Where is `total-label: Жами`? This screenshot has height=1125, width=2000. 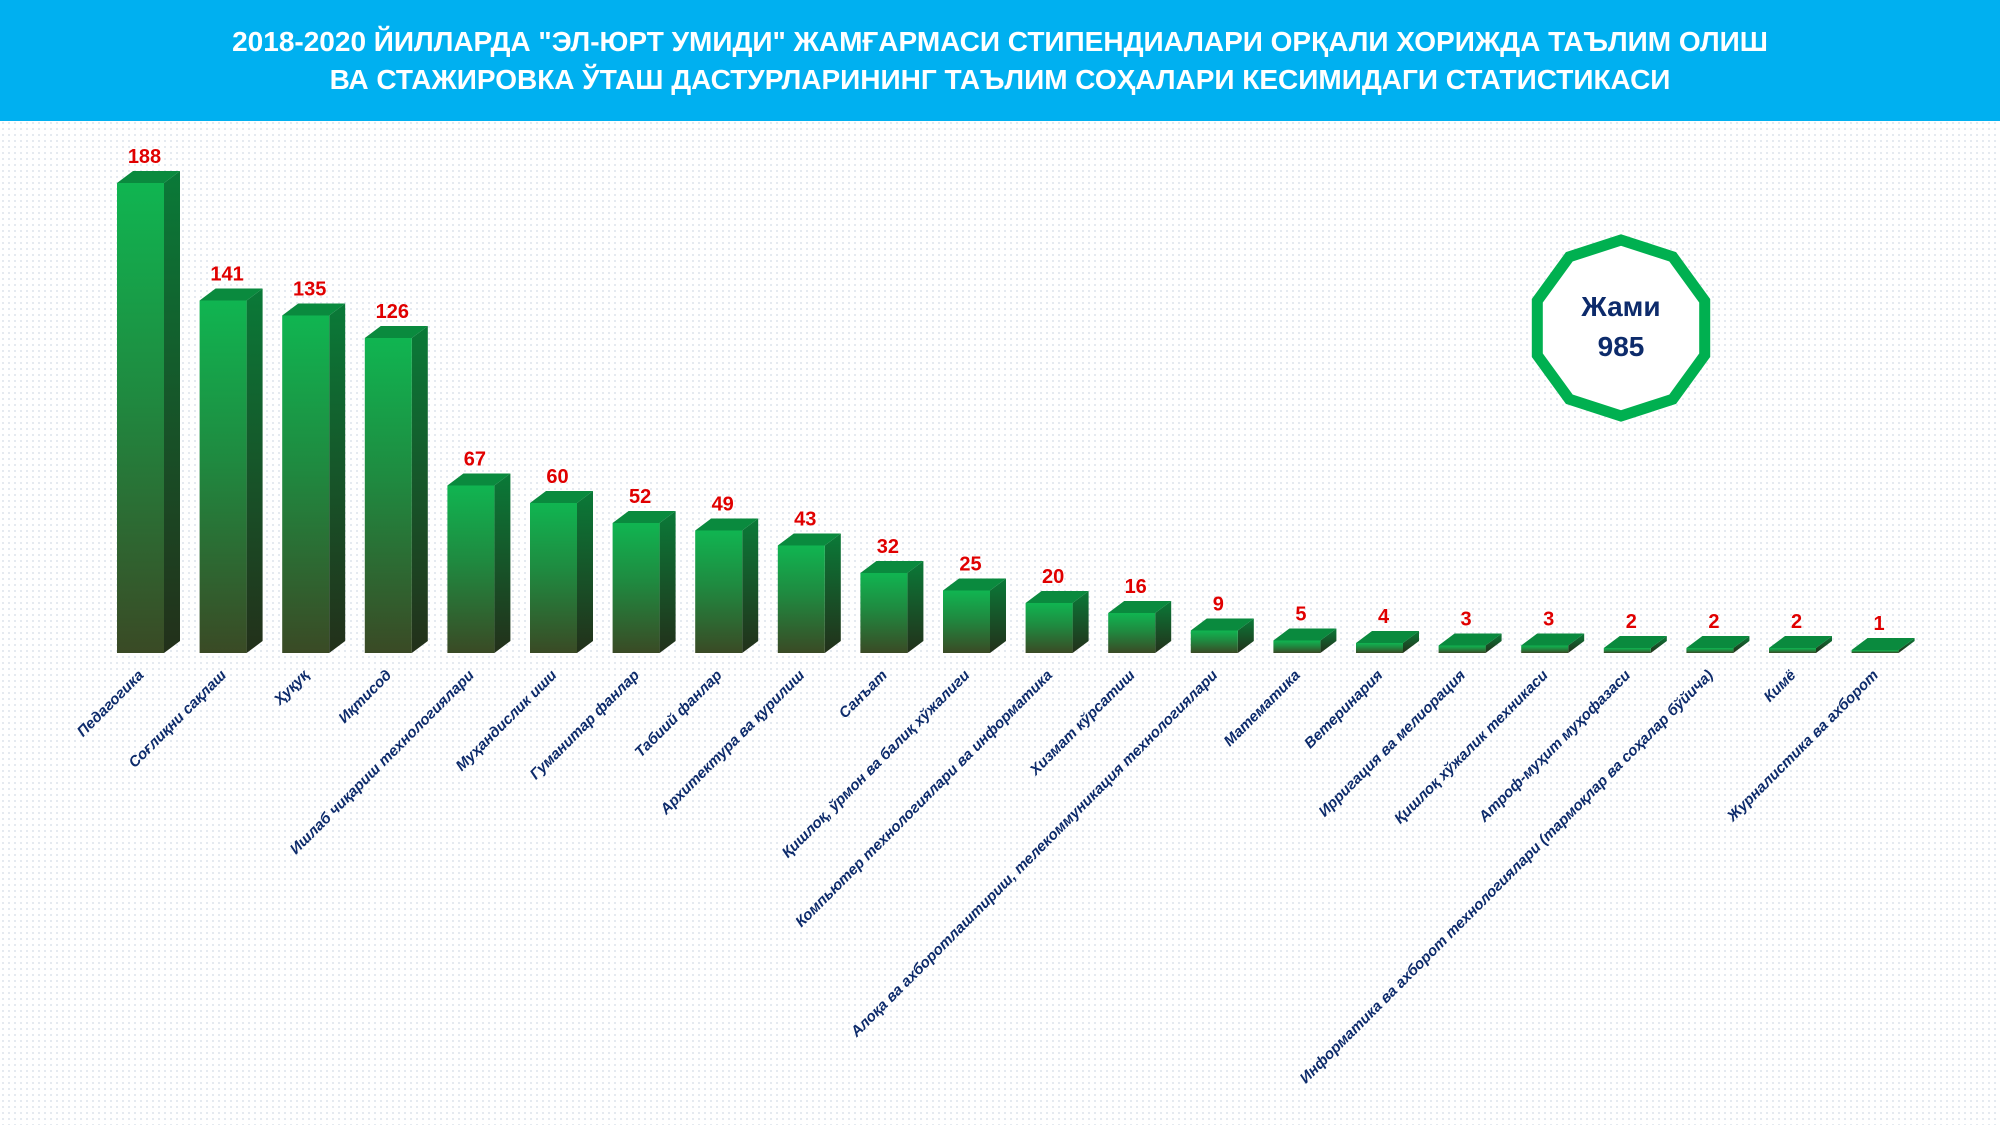
total-label: Жами is located at coordinates (1620, 306).